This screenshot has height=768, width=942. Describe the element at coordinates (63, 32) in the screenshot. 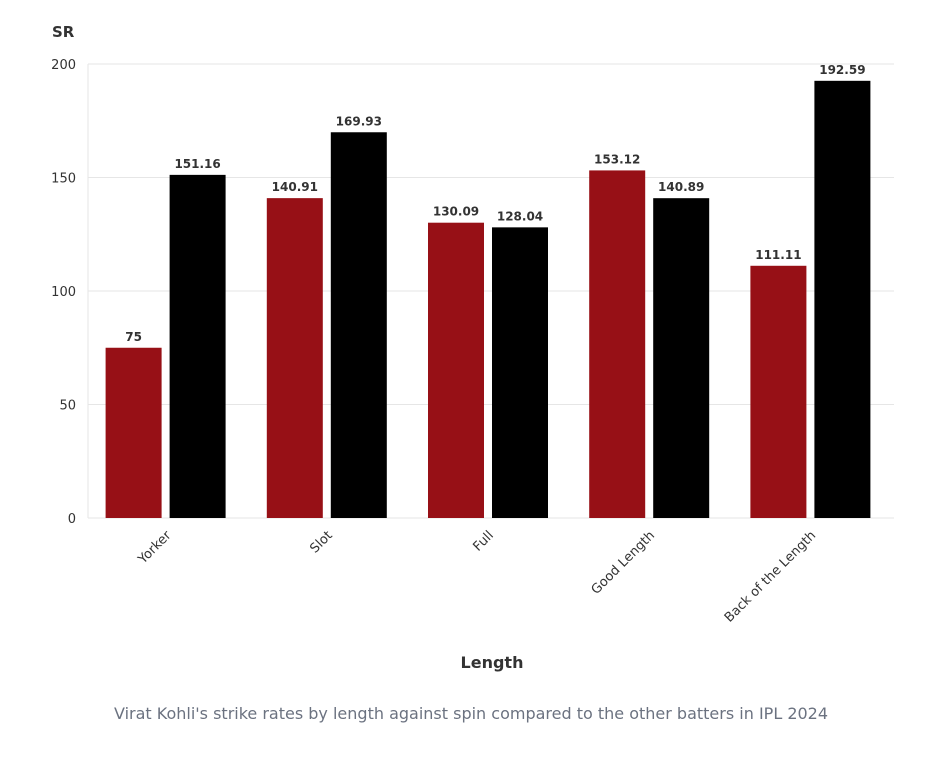

I see `y-axis-title: SR` at that location.